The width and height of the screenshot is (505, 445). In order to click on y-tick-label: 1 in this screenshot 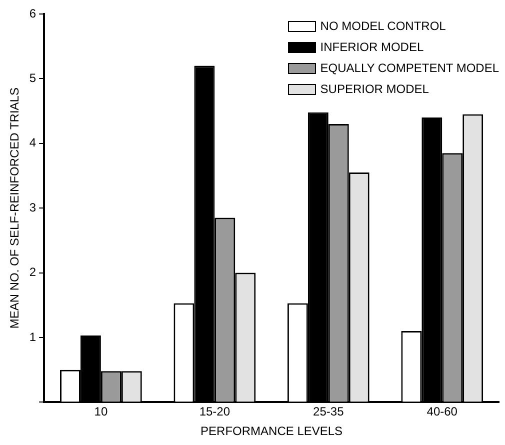, I will do `click(32, 337)`.